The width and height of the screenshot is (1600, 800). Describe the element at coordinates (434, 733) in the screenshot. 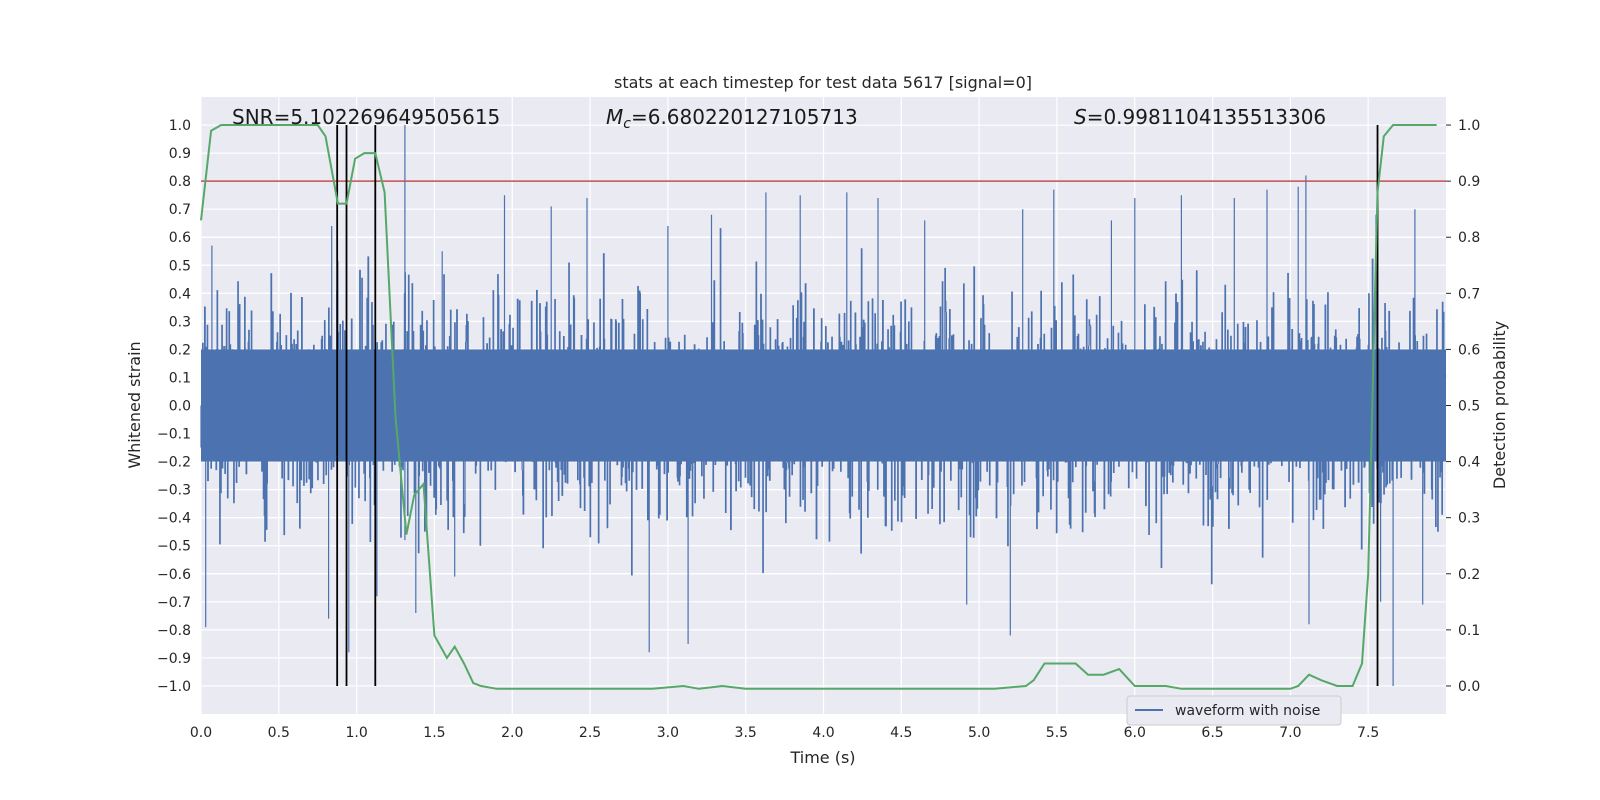

I see `x-tick-label: 1.5` at that location.